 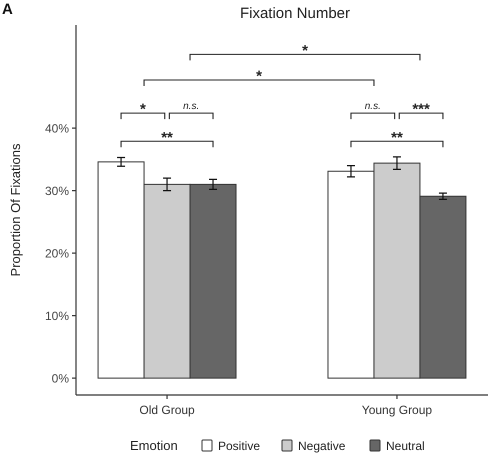 What do you see at coordinates (421, 109) in the screenshot?
I see `annotation: ***` at bounding box center [421, 109].